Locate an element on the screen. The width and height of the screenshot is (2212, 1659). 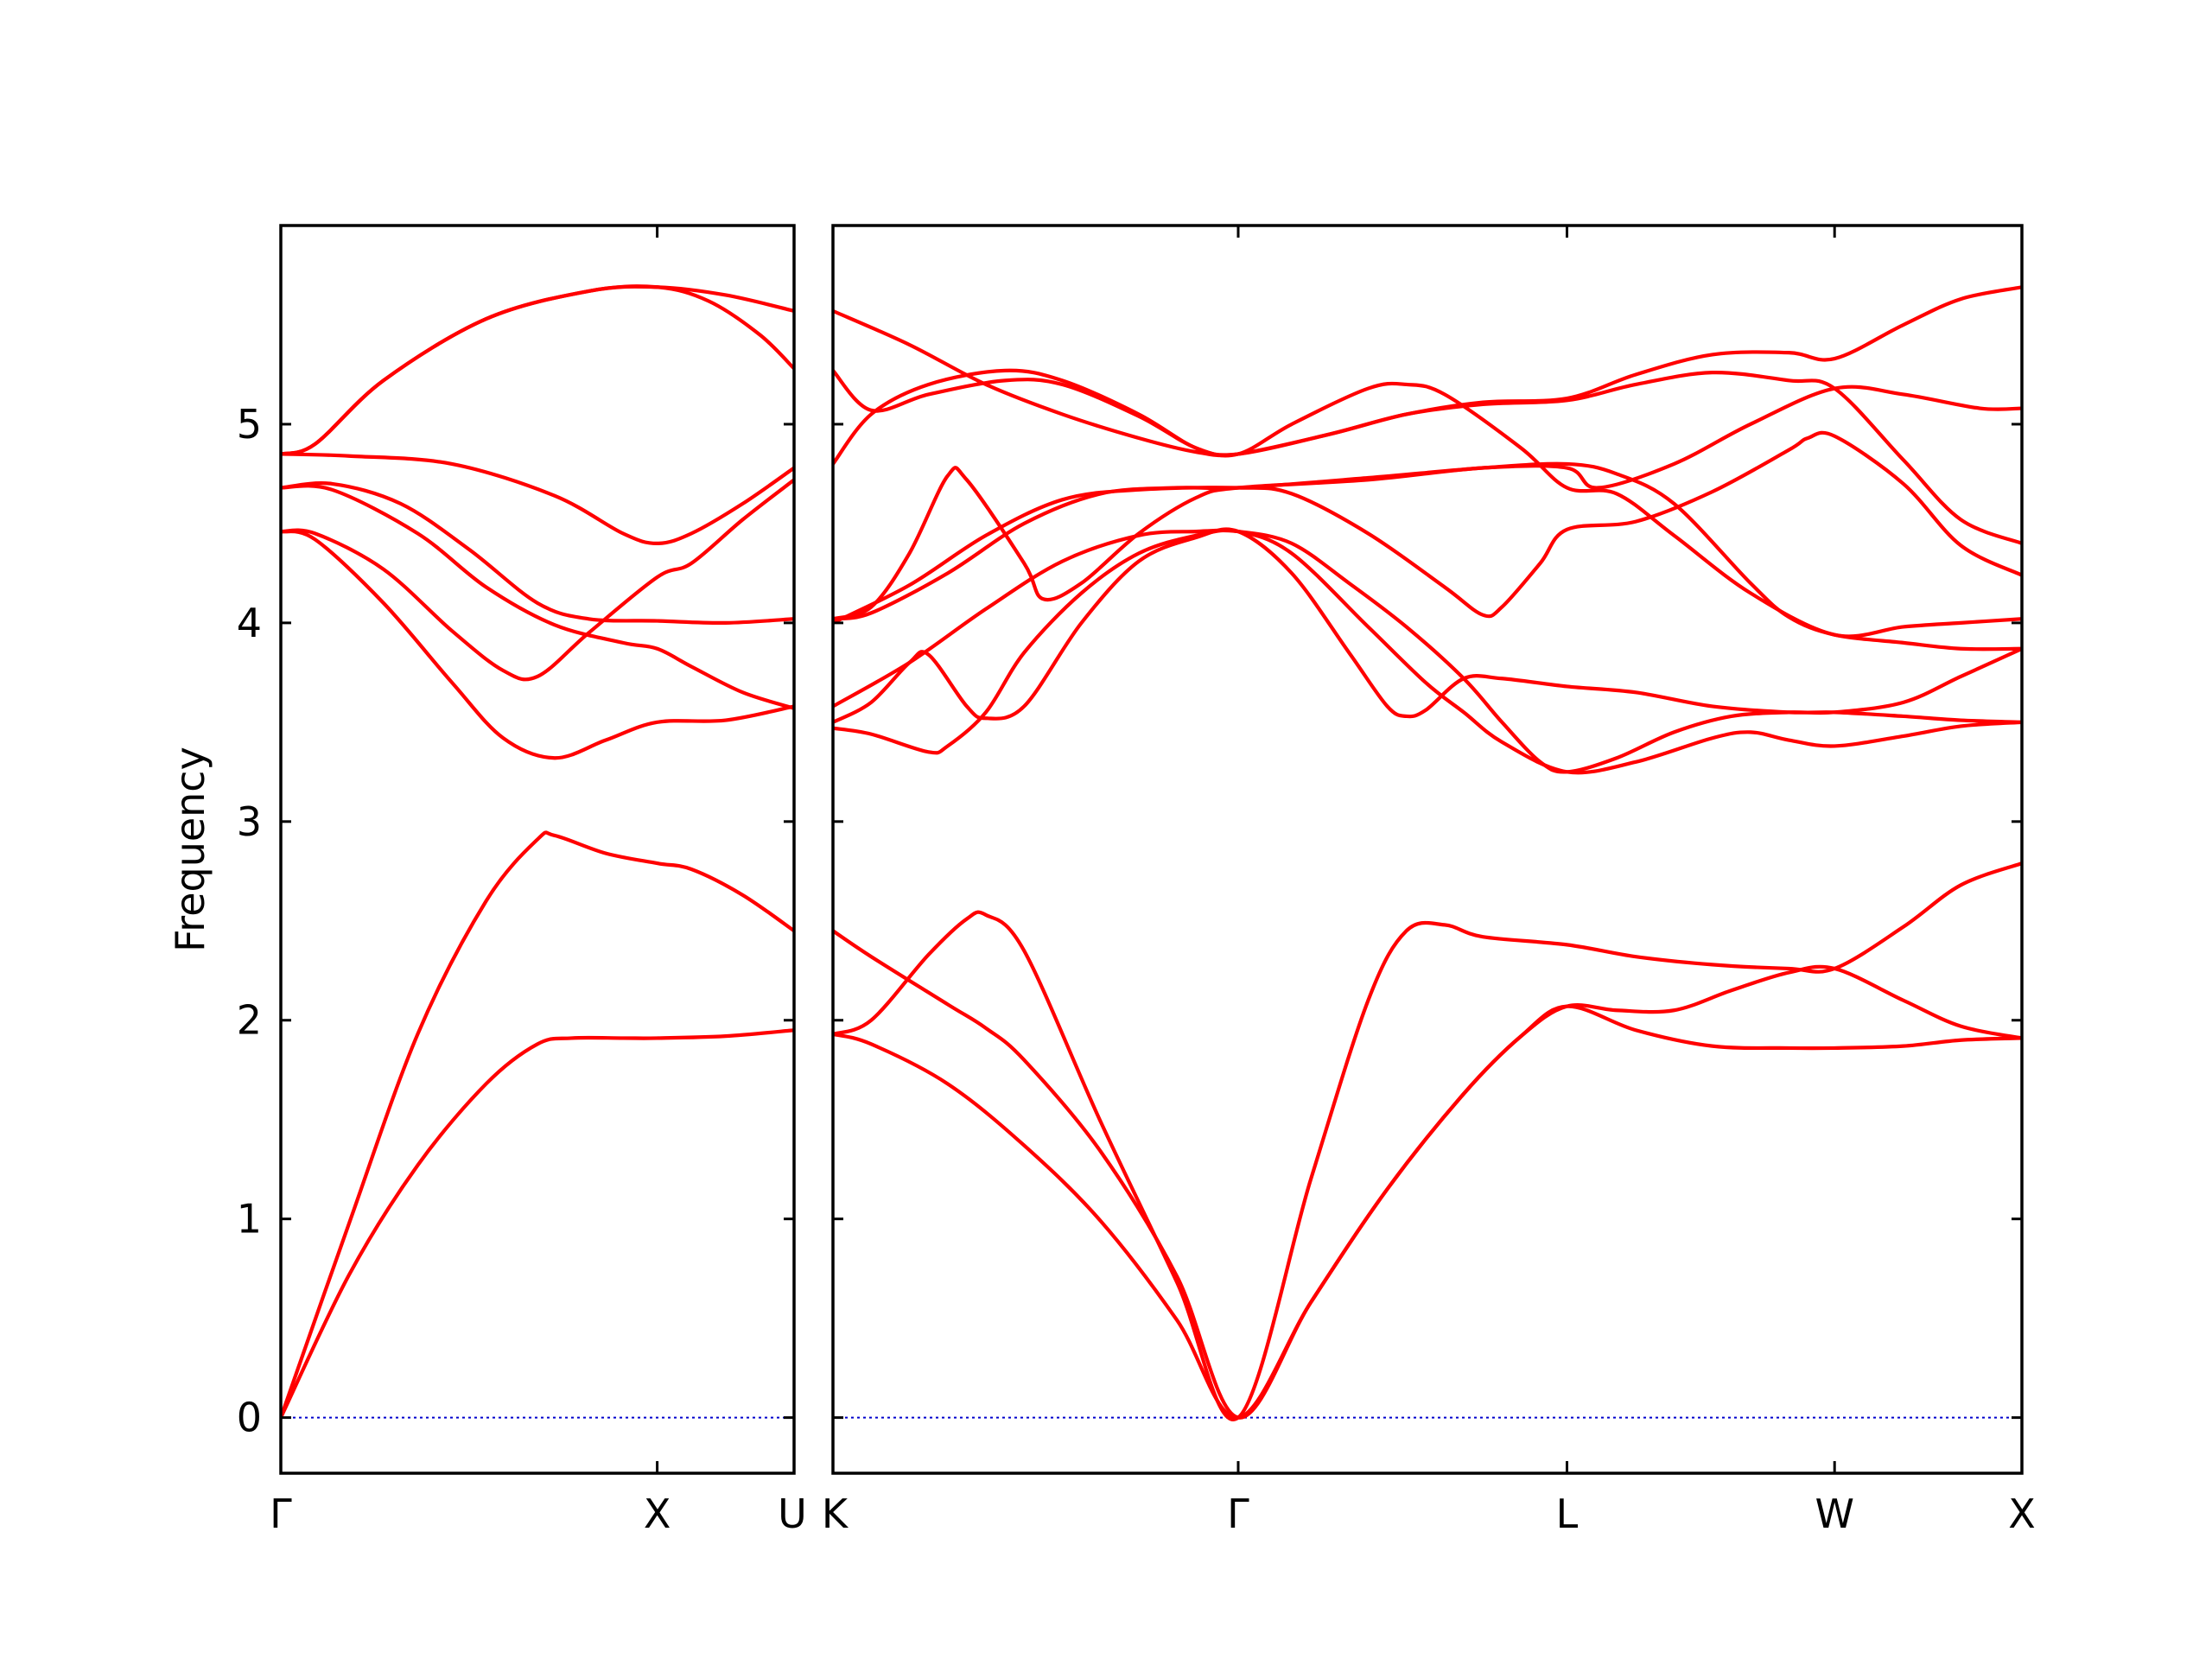
y-tick-label: 4 is located at coordinates (249, 623).